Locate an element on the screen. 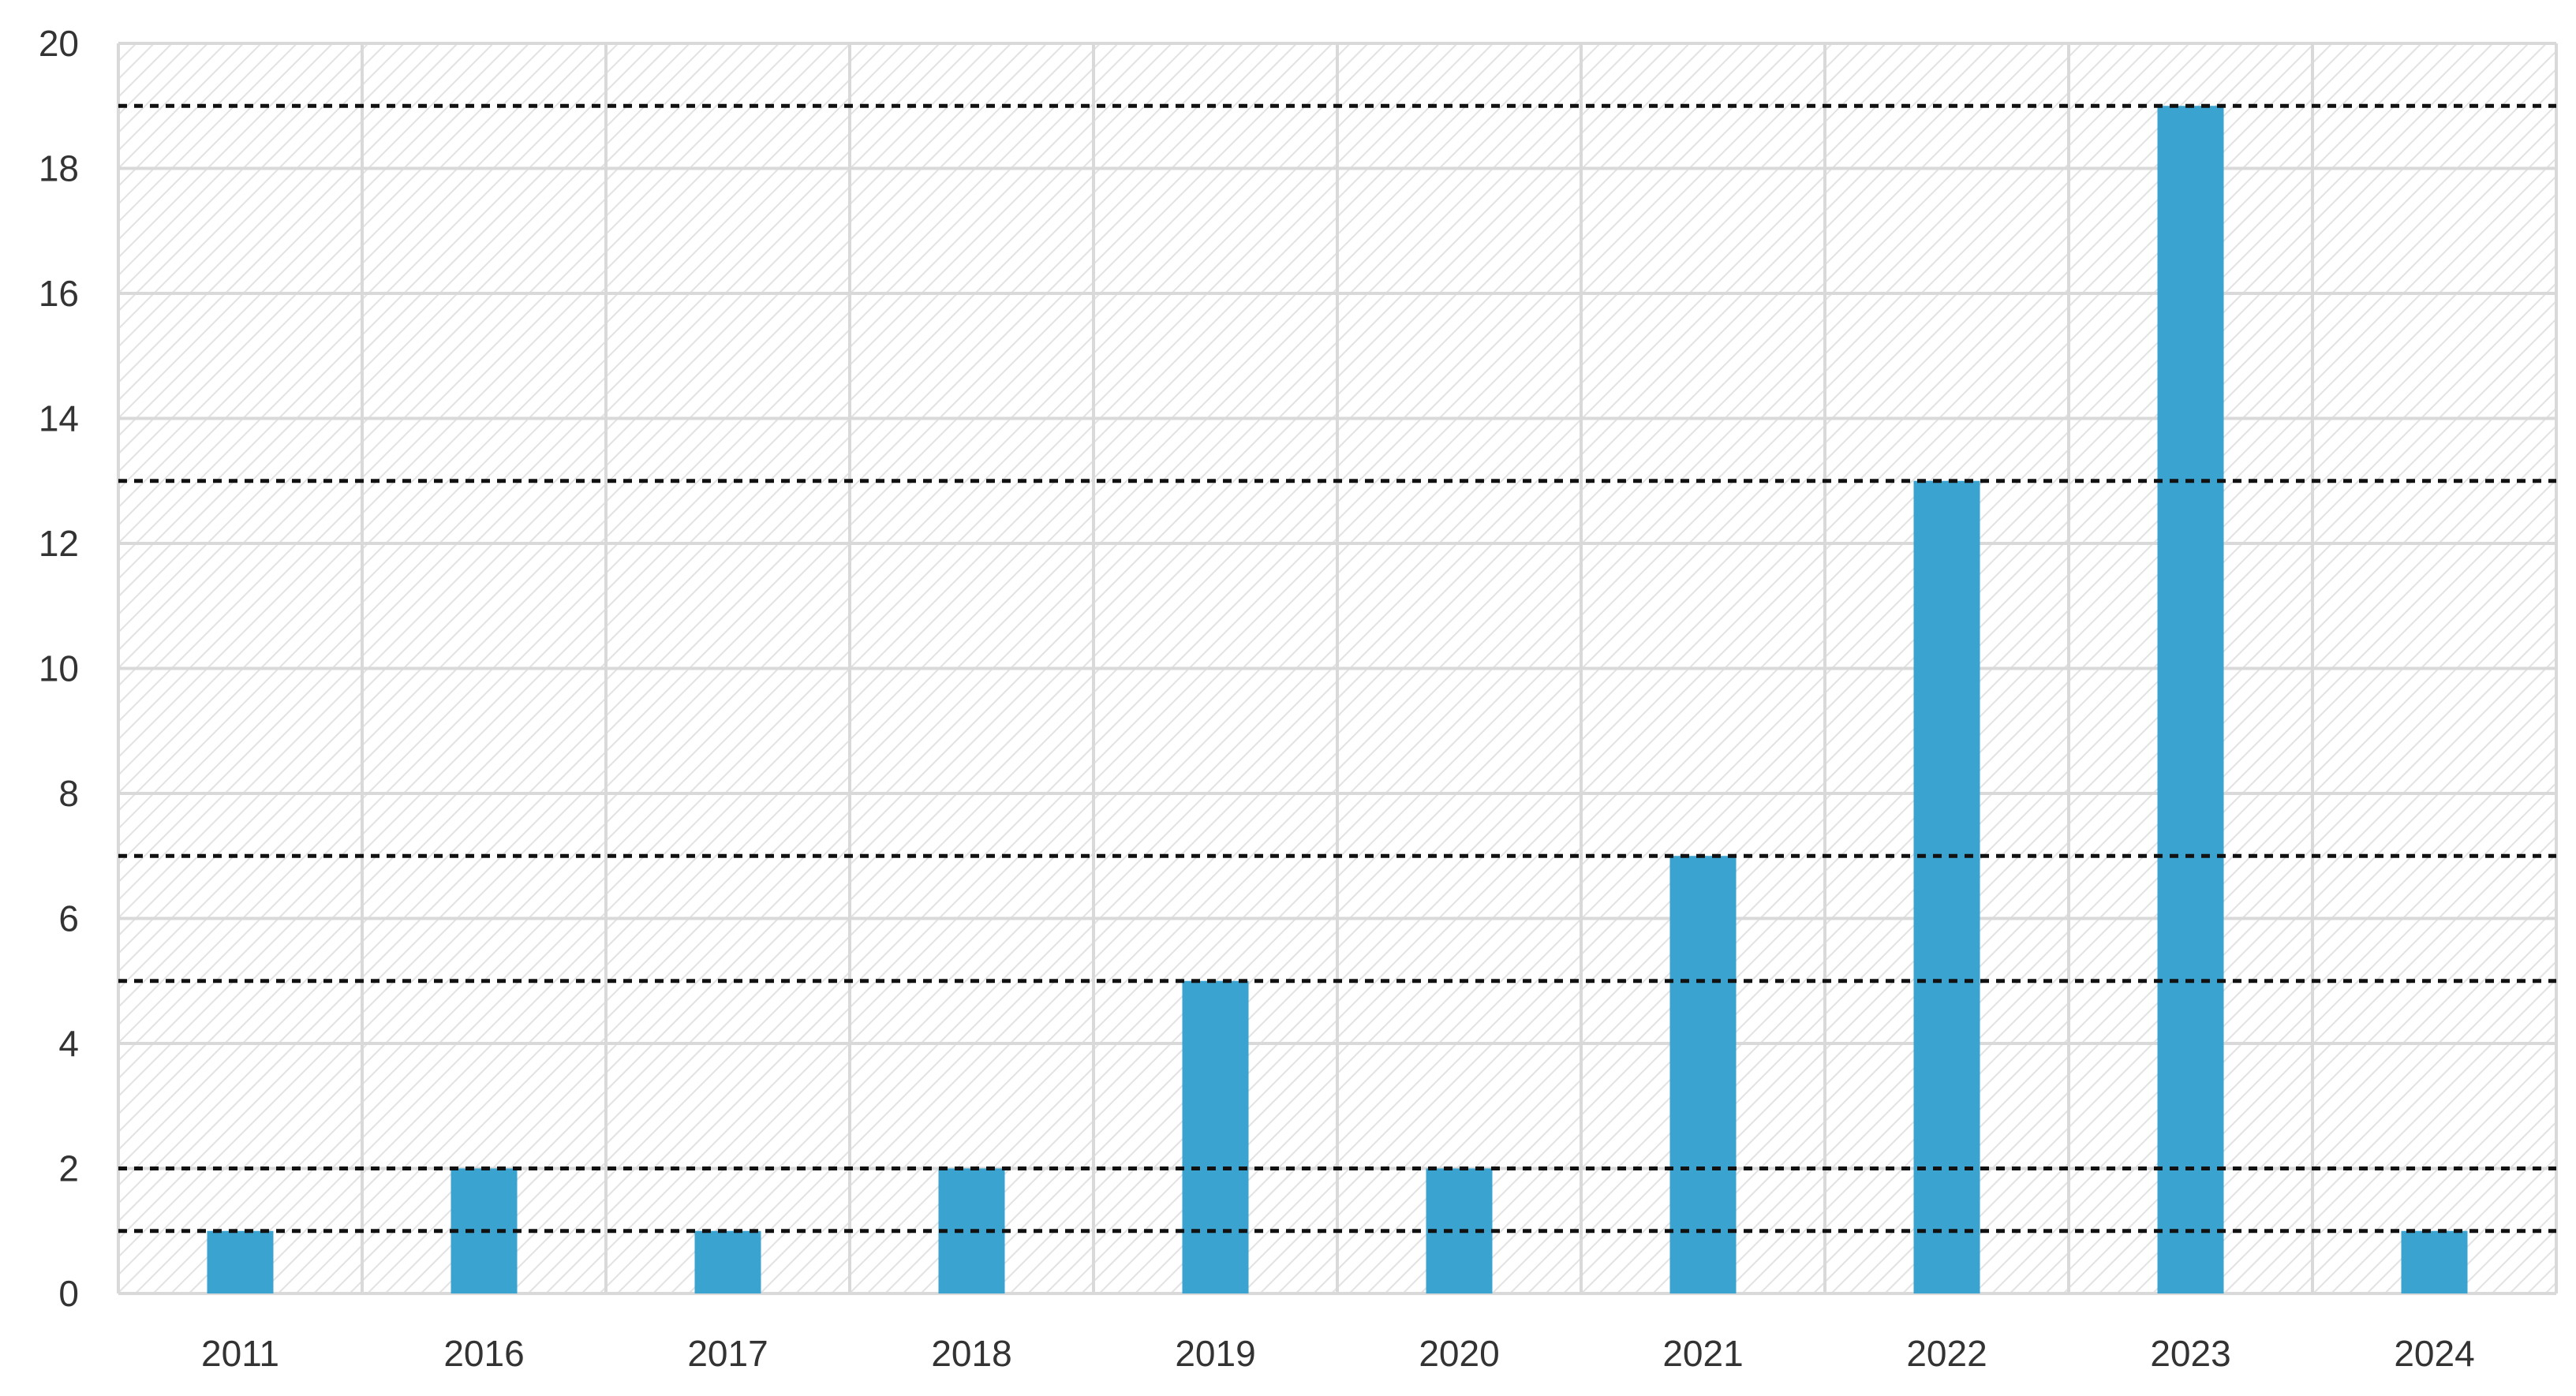 The width and height of the screenshot is (2576, 1396). y-tick-label: 4 is located at coordinates (68, 1043).